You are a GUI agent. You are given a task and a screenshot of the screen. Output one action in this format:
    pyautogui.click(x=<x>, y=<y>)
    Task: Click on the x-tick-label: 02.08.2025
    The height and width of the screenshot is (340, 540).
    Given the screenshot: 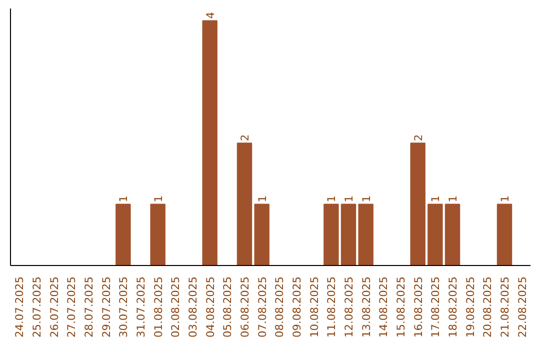 What is the action you would take?
    pyautogui.click(x=175, y=307)
    